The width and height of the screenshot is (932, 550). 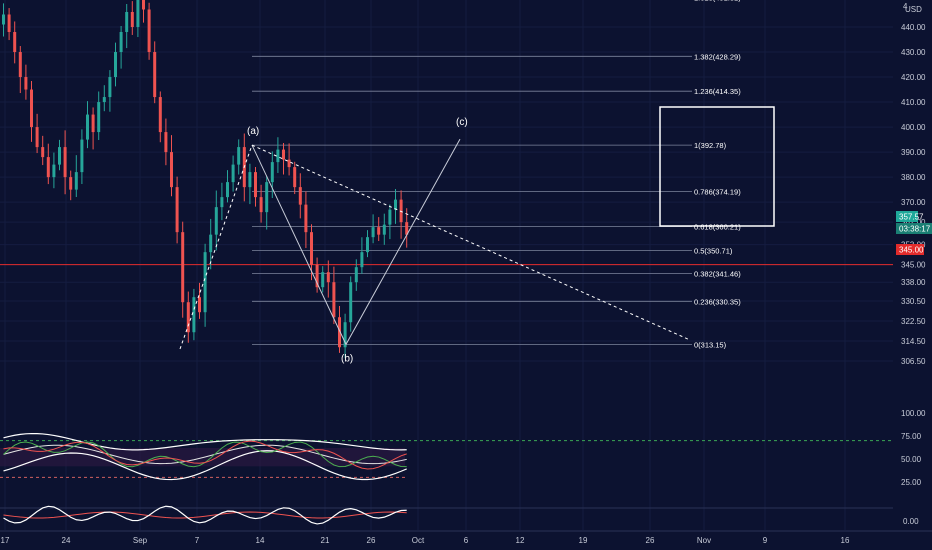 What do you see at coordinates (520, 540) in the screenshot?
I see `time-tick: 12` at bounding box center [520, 540].